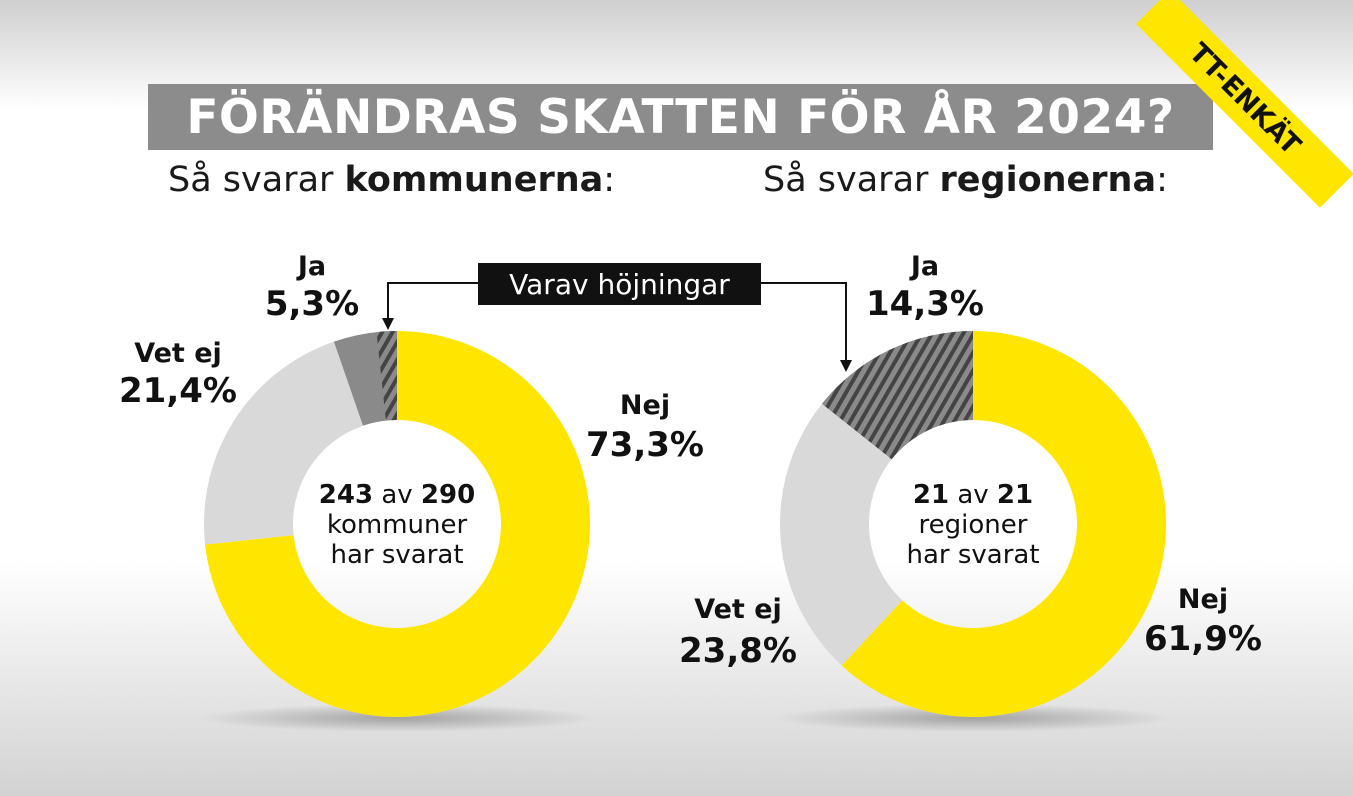 The image size is (1353, 796). Describe the element at coordinates (804, 323) in the screenshot. I see `callout-arrow-right` at that location.